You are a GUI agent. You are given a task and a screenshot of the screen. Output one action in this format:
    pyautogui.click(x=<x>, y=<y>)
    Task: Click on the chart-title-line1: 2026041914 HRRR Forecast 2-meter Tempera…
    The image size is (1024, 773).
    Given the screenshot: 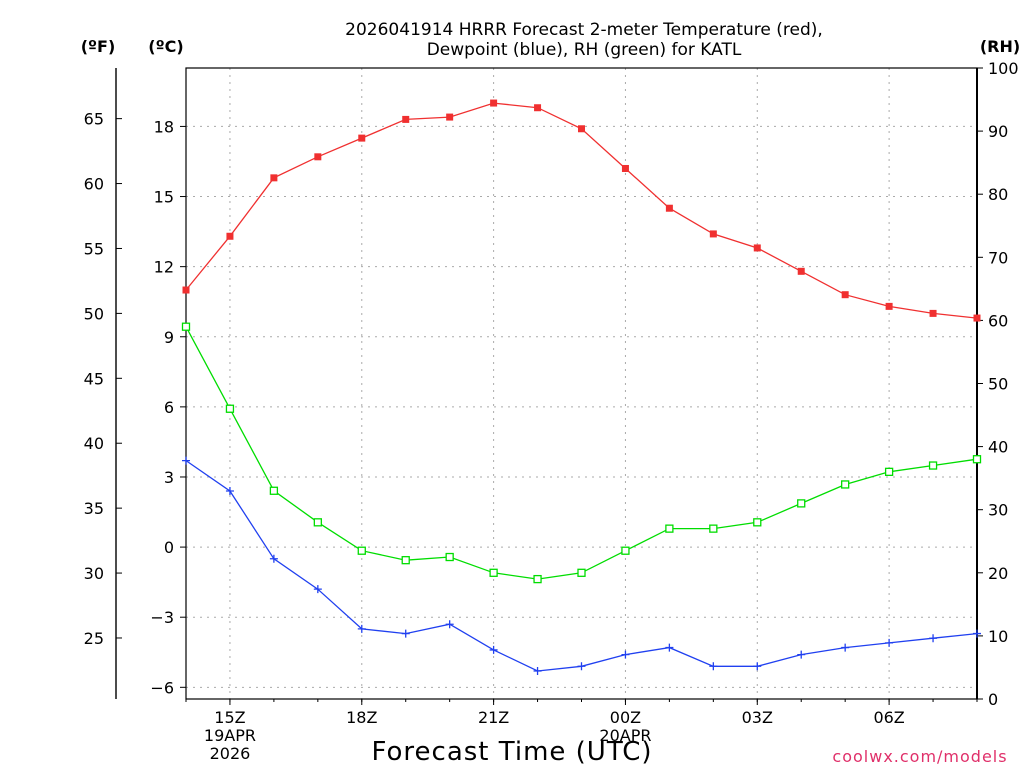 What is the action you would take?
    pyautogui.click(x=584, y=30)
    